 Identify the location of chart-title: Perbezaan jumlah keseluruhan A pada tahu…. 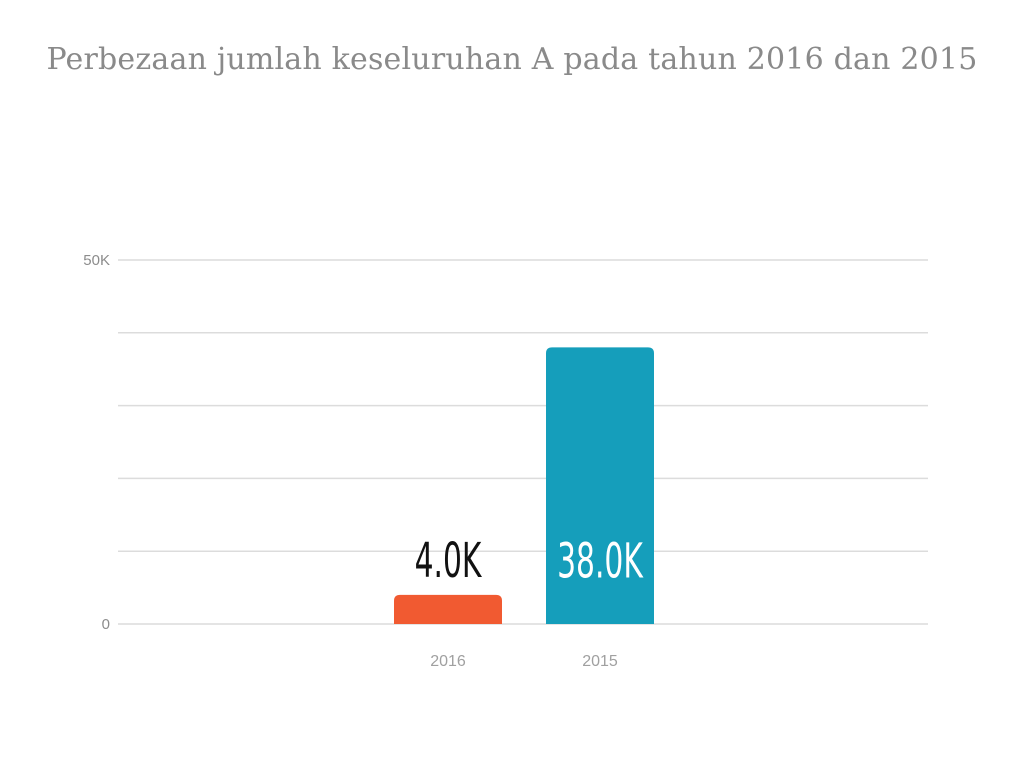
(512, 59).